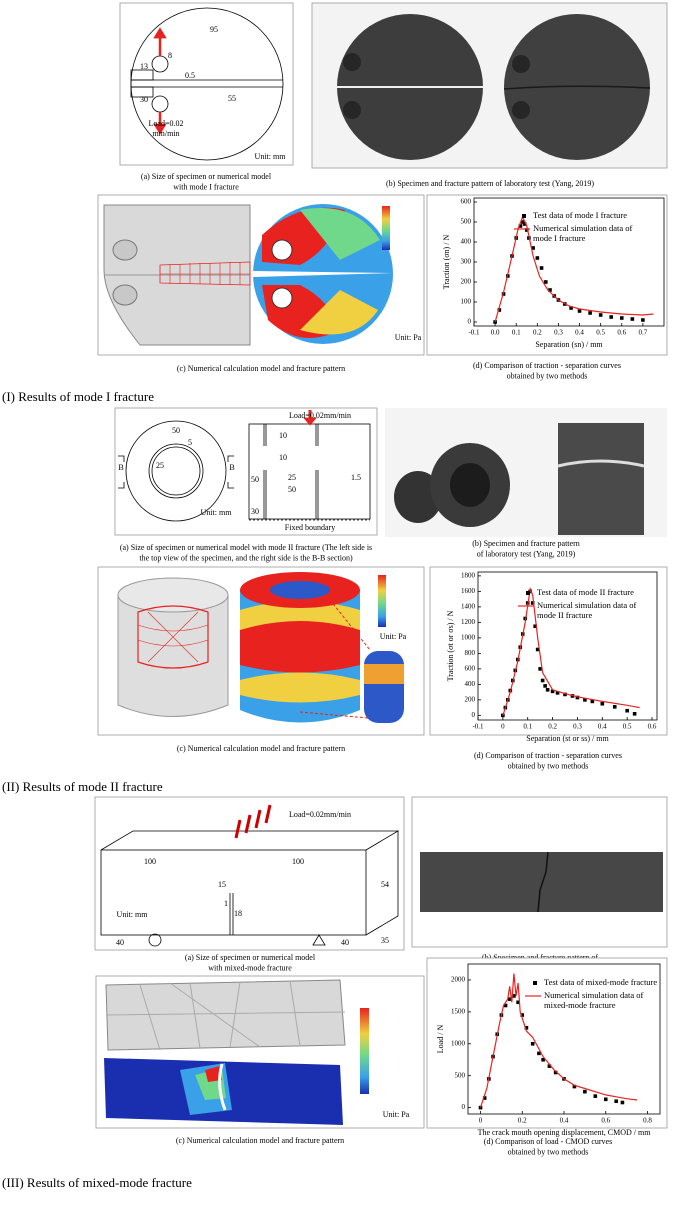 The height and width of the screenshot is (1211, 685). What do you see at coordinates (468, 591) in the screenshot?
I see `y-tick-label: 1600` at bounding box center [468, 591].